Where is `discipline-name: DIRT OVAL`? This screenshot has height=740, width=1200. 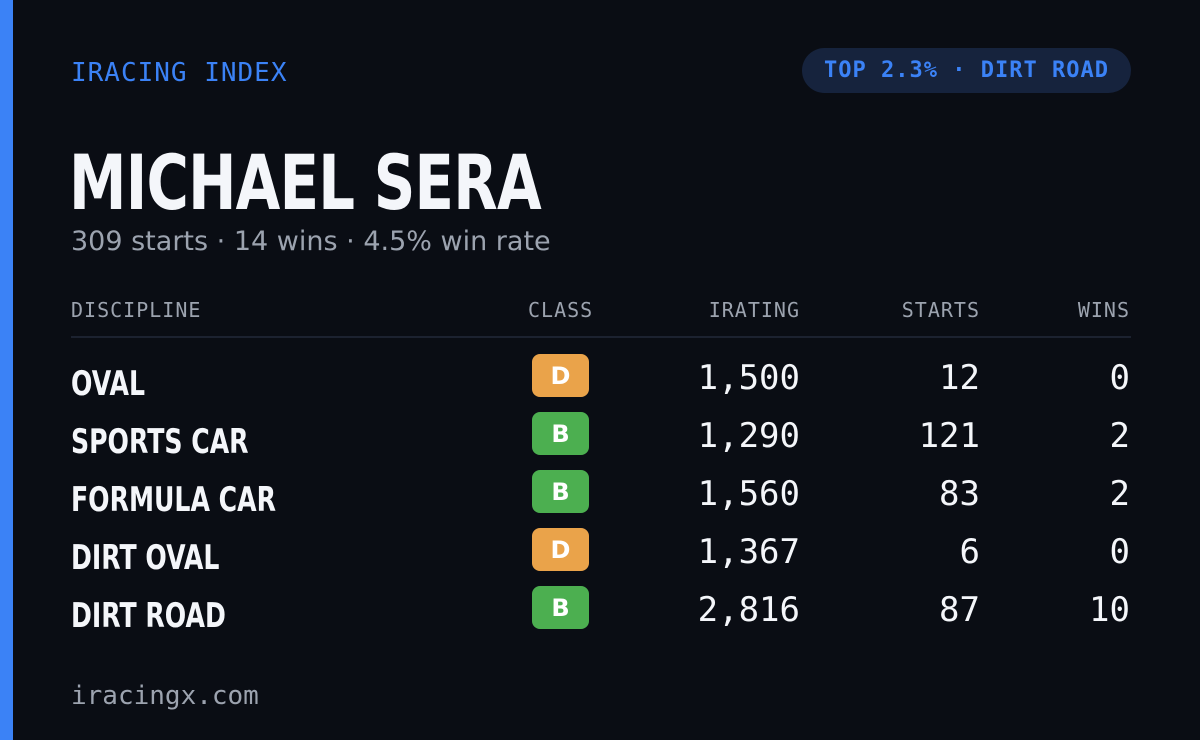
discipline-name: DIRT OVAL is located at coordinates (145, 558).